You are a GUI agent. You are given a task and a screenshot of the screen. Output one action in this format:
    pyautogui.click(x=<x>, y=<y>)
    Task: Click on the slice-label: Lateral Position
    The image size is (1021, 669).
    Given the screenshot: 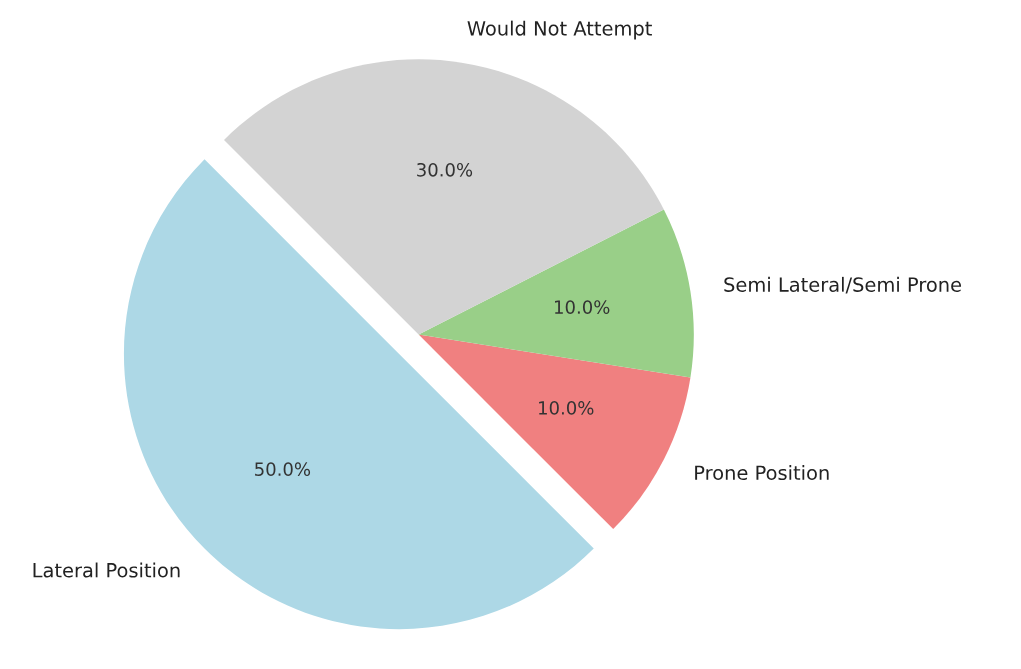 What is the action you would take?
    pyautogui.click(x=106, y=570)
    